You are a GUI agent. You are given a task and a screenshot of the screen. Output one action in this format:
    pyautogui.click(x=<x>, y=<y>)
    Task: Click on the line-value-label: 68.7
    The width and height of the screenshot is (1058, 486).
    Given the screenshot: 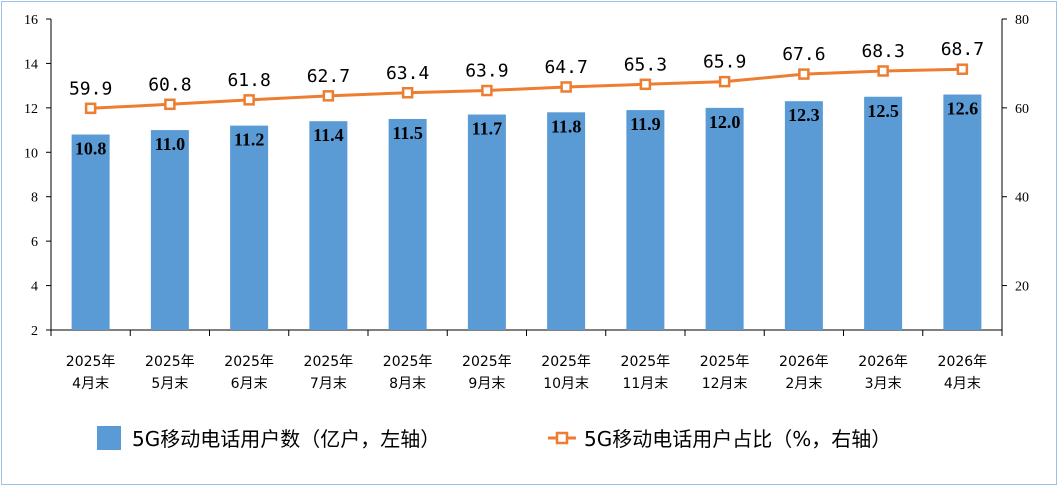 What is the action you would take?
    pyautogui.click(x=962, y=49)
    